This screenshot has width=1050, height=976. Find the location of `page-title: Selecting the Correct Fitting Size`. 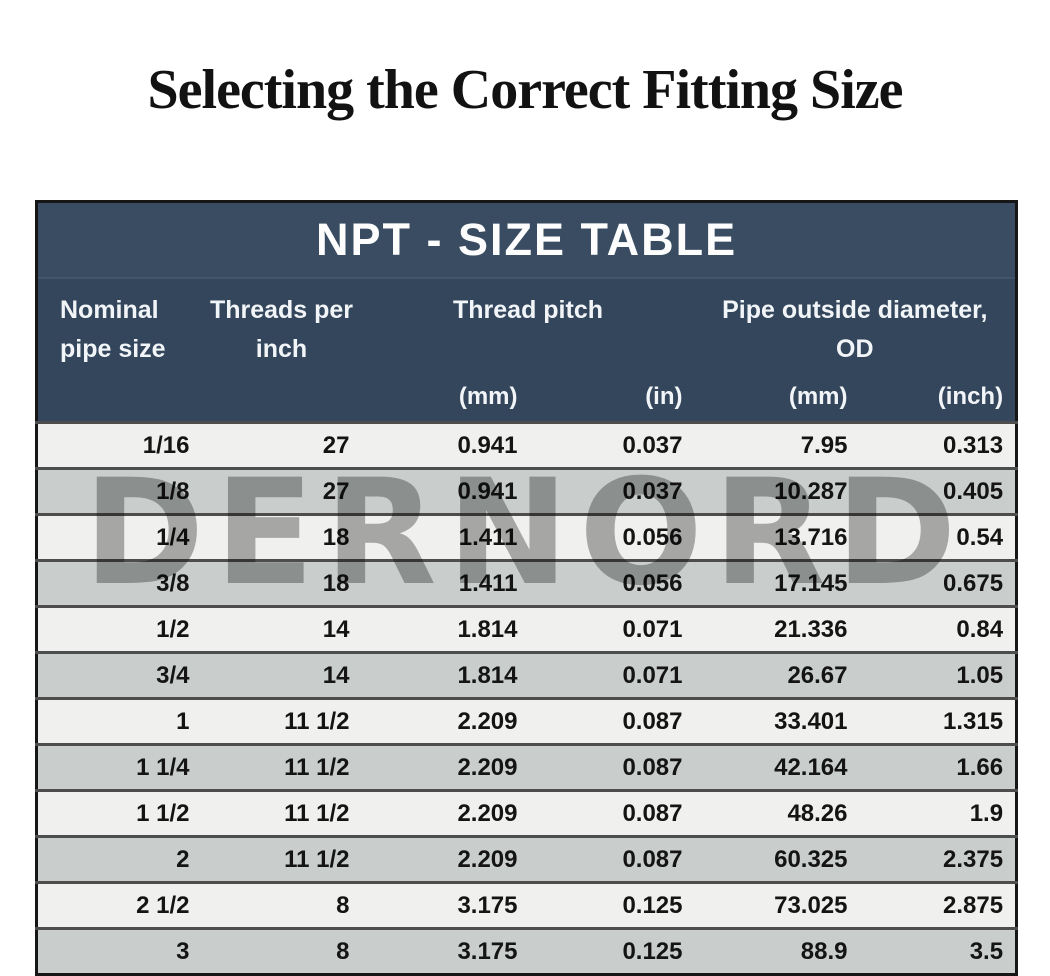

page-title: Selecting the Correct Fitting Size is located at coordinates (525, 90).